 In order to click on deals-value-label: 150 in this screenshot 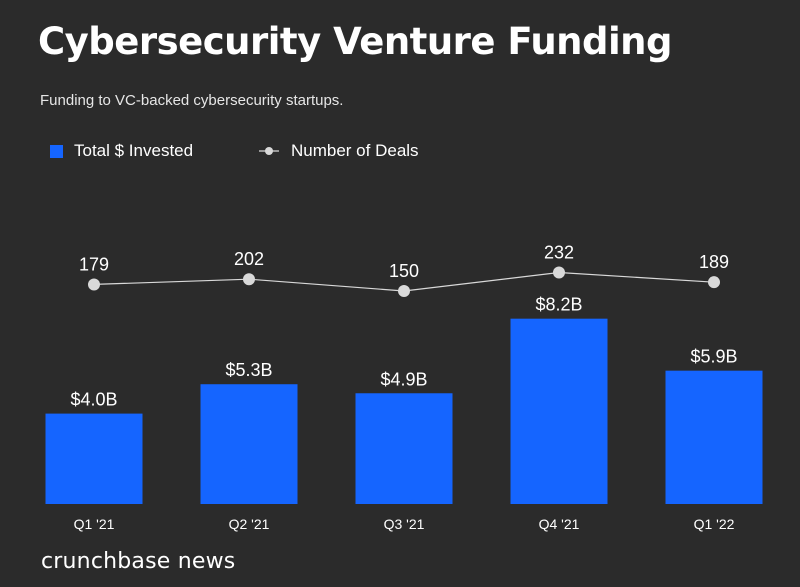, I will do `click(404, 271)`.